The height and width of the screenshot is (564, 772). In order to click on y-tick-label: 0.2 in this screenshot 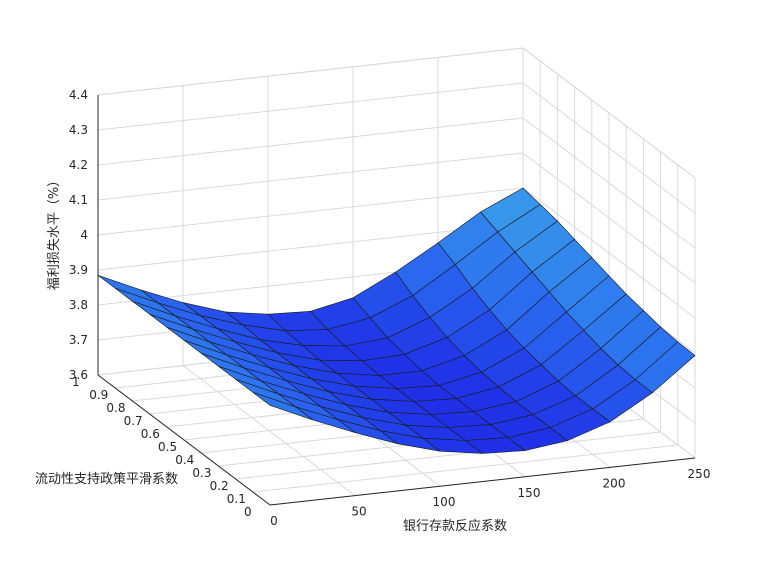, I will do `click(219, 486)`.